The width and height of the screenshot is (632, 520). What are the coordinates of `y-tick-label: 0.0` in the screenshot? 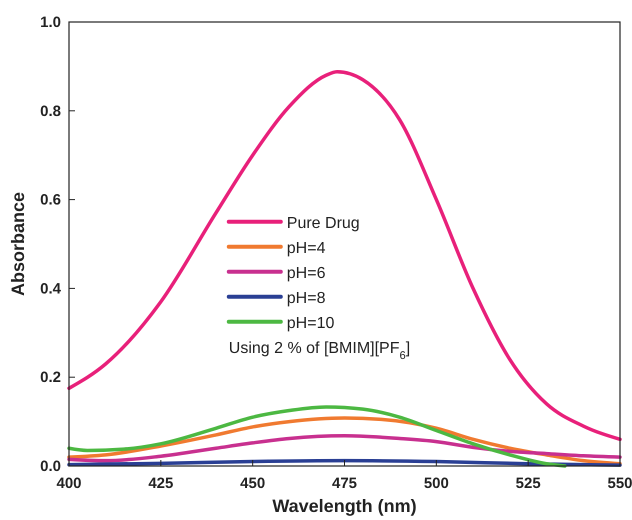 It's located at (50, 466).